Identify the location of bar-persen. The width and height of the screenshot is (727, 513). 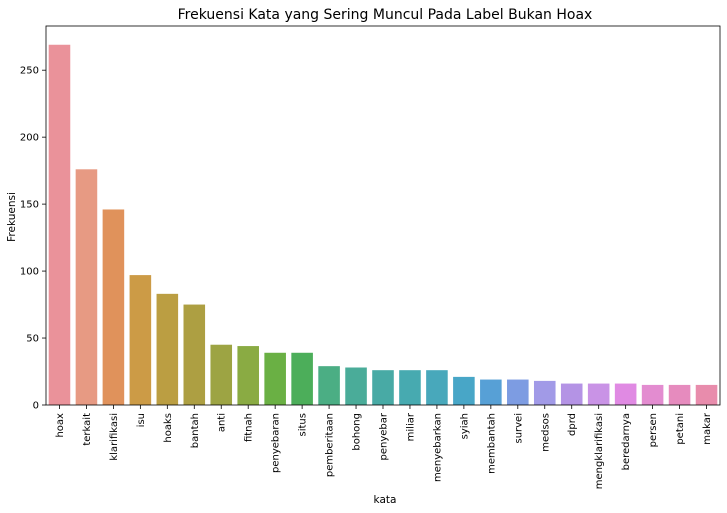
(652, 394).